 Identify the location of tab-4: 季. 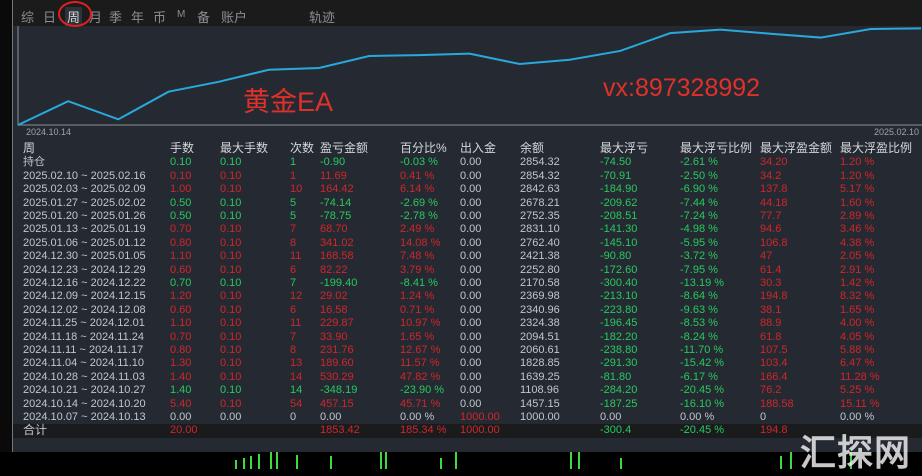
(116, 17).